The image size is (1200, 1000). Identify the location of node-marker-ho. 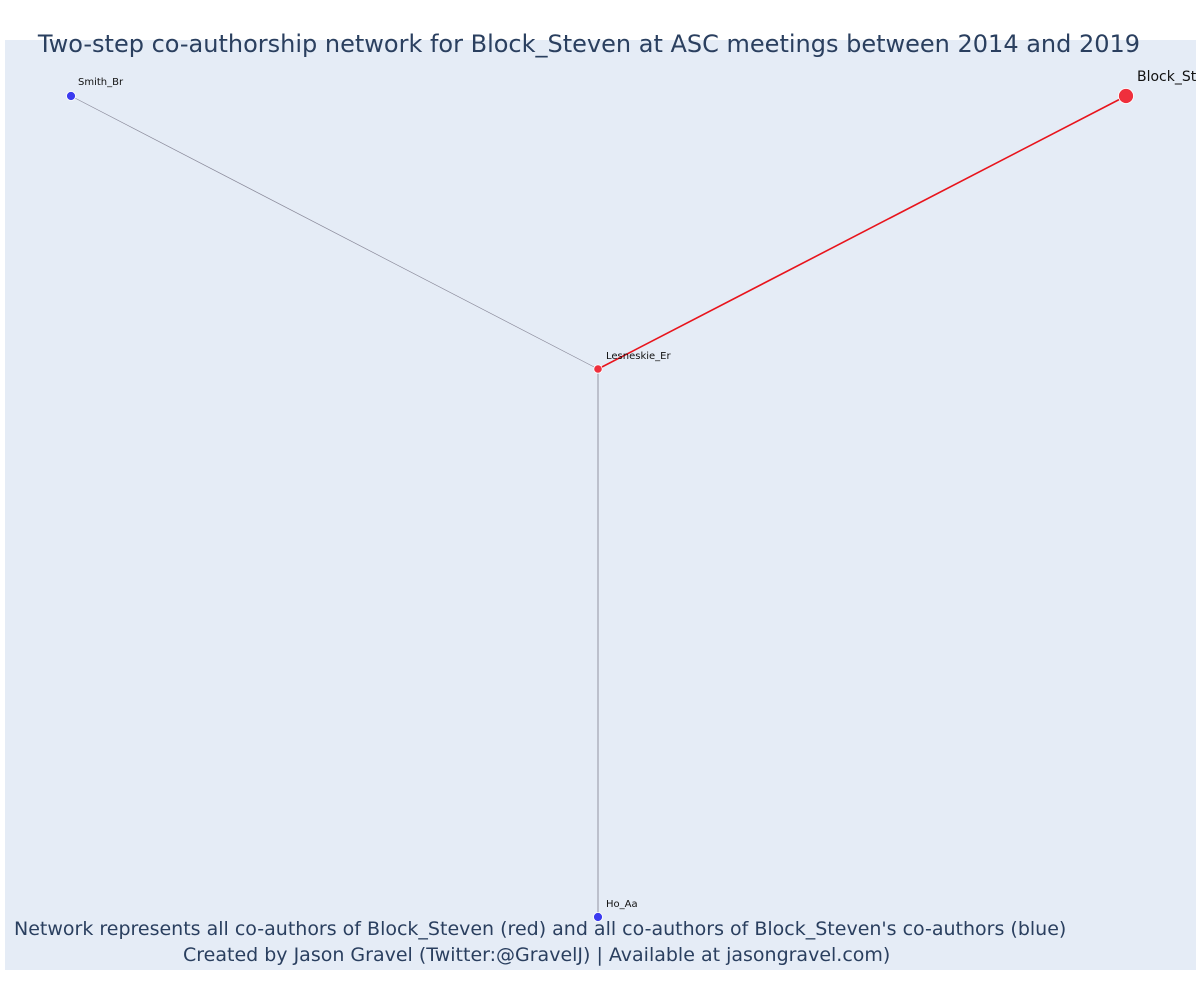
(598, 917).